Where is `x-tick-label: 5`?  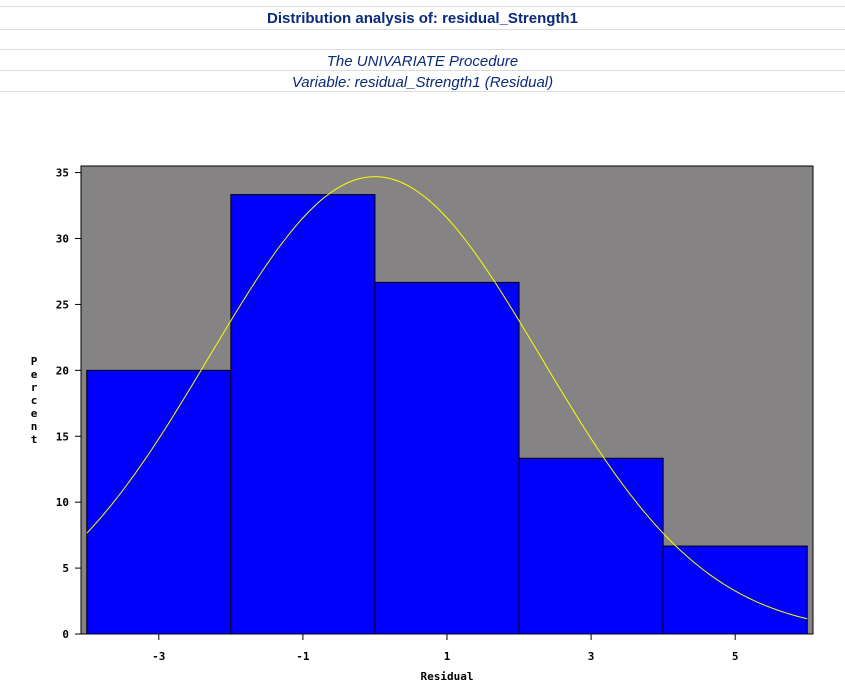 x-tick-label: 5 is located at coordinates (735, 656).